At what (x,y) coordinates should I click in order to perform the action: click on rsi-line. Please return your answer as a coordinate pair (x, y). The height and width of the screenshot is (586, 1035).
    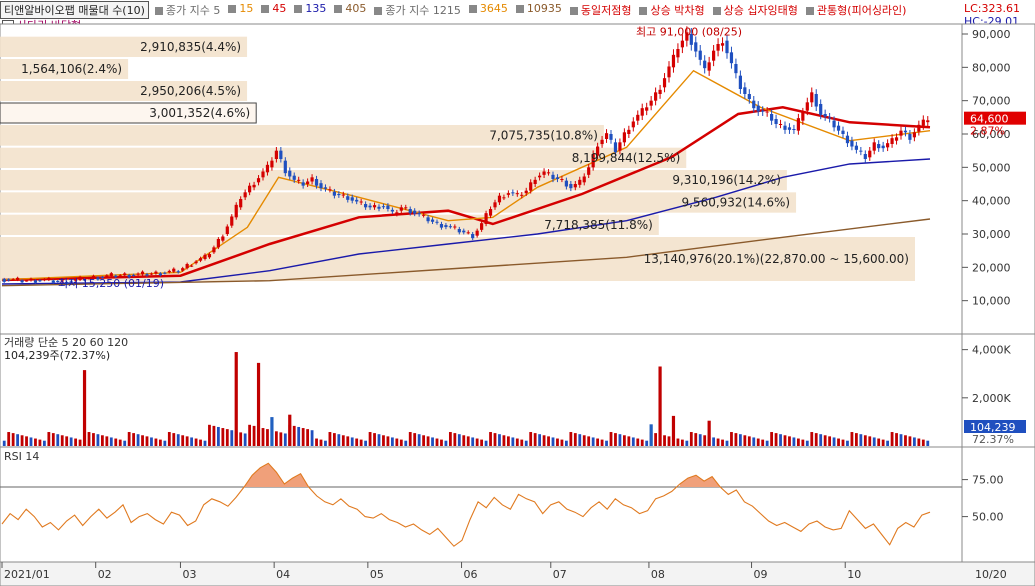
    Looking at the image, I should click on (466, 504).